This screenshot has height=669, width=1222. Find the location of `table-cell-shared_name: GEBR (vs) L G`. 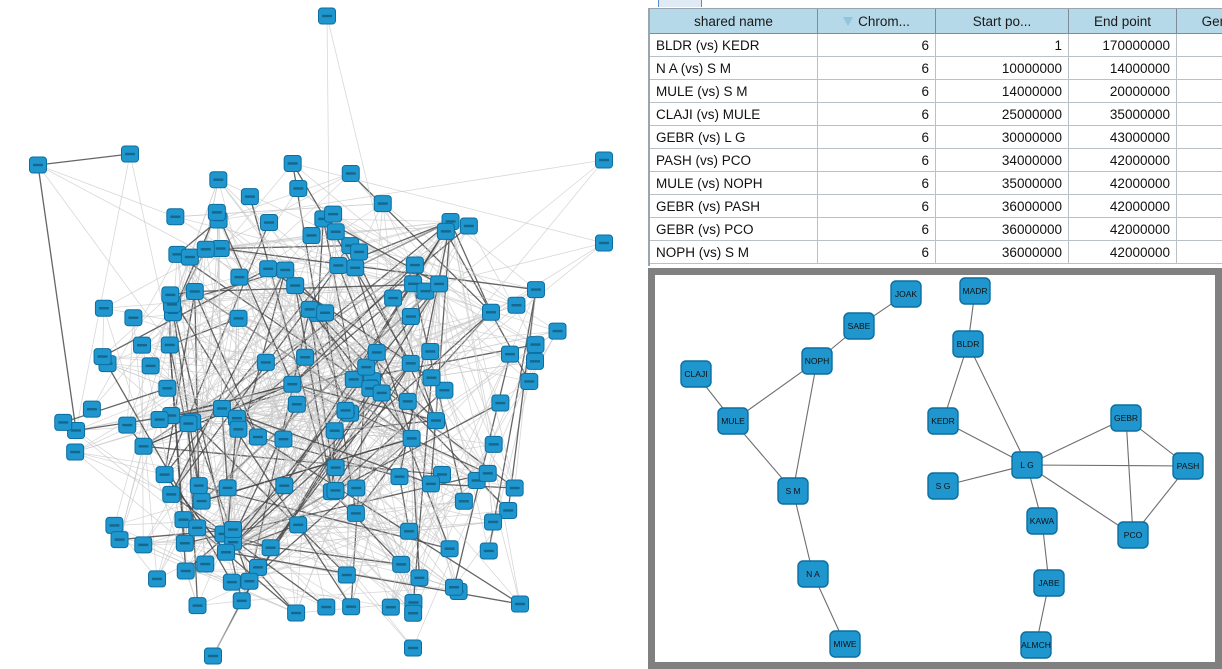

table-cell-shared_name: GEBR (vs) L G is located at coordinates (734, 137).